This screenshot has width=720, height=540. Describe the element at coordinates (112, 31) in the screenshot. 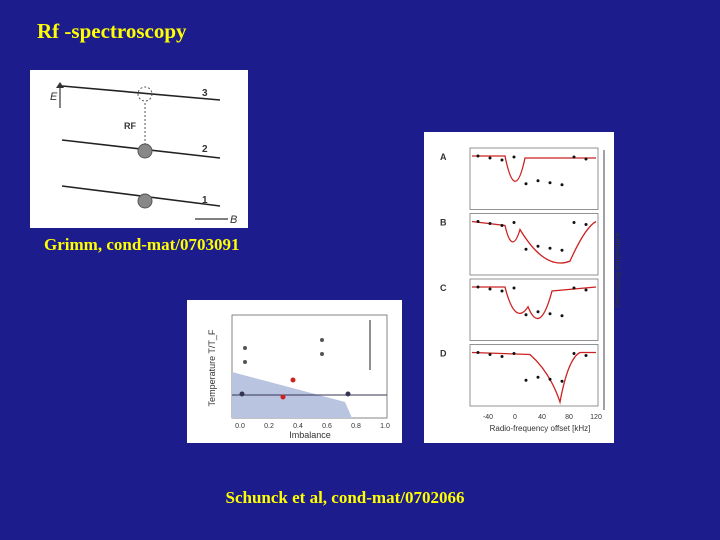

I see `slide-title: Rf -spectroscopy` at that location.